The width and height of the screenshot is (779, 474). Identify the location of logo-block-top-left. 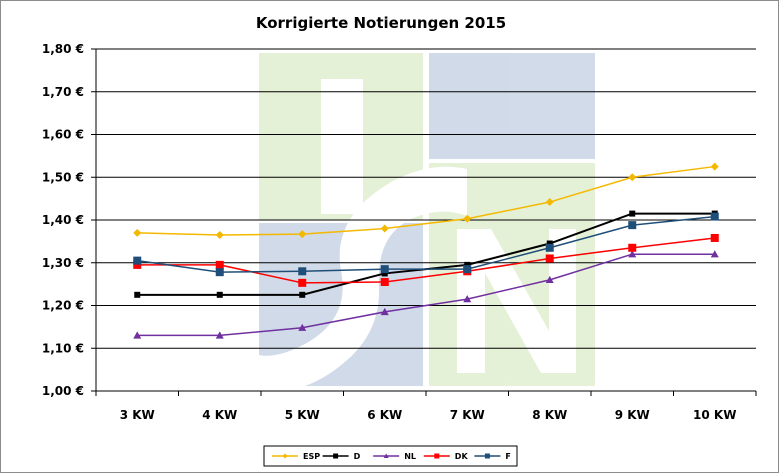
(341, 136).